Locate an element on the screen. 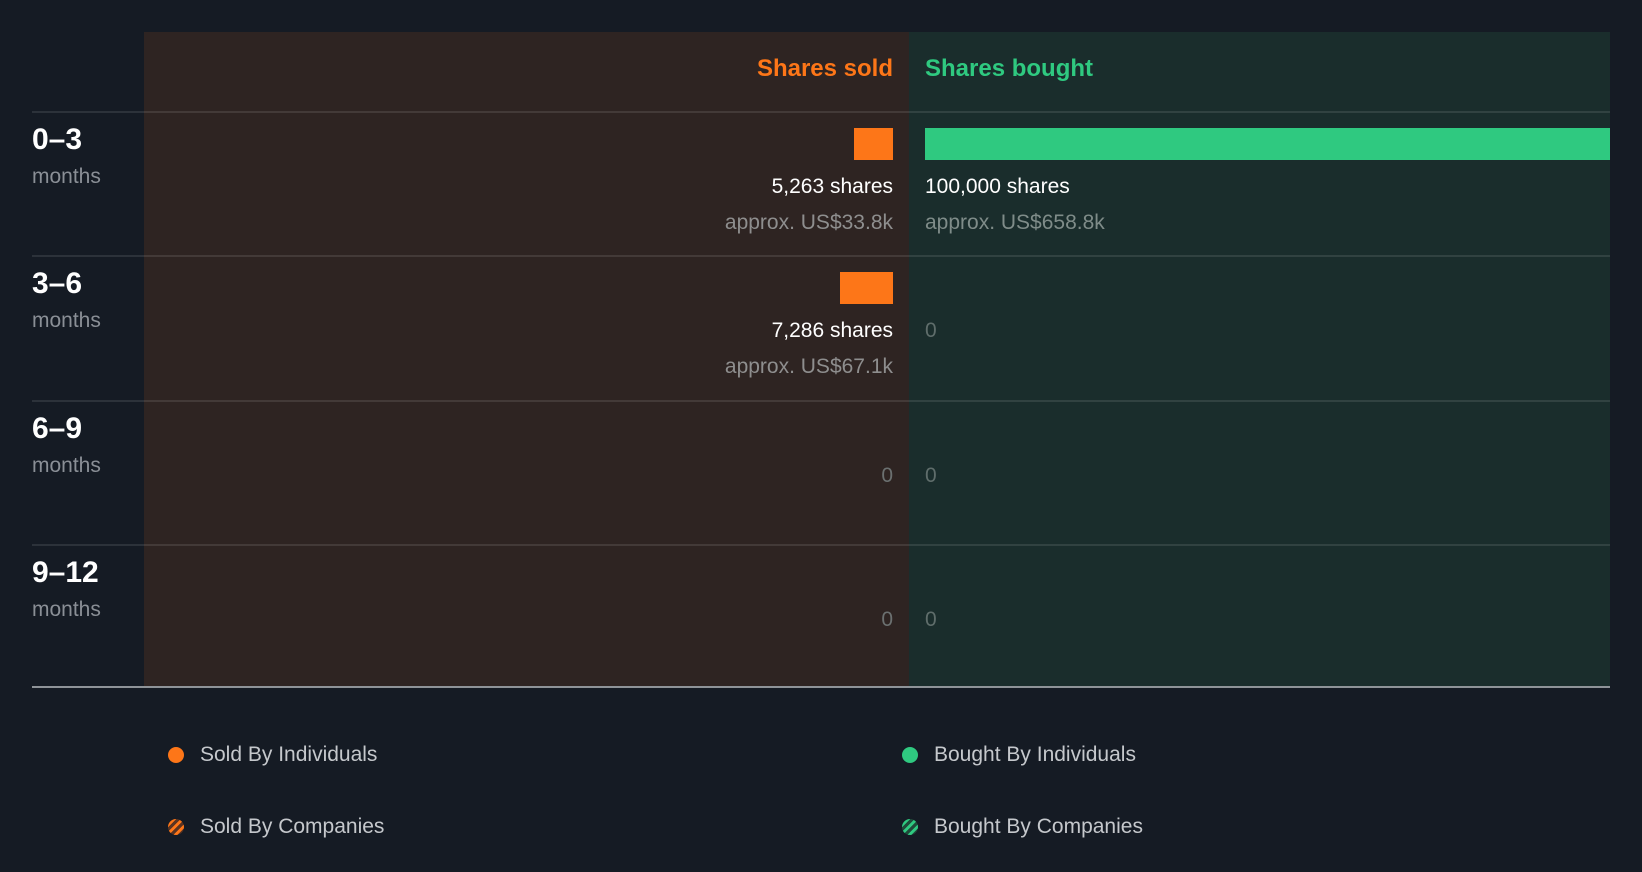 The height and width of the screenshot is (872, 1642). legend-label: Sold By Companies is located at coordinates (292, 826).